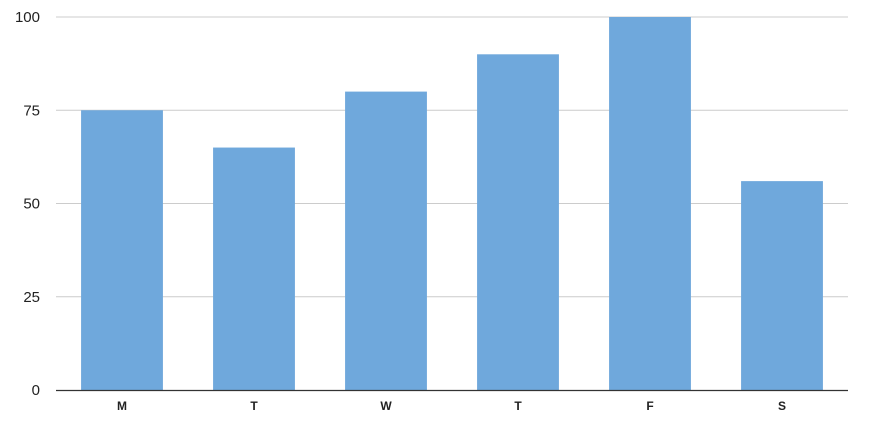 The height and width of the screenshot is (440, 883). What do you see at coordinates (27, 17) in the screenshot?
I see `y-tick-label: 100` at bounding box center [27, 17].